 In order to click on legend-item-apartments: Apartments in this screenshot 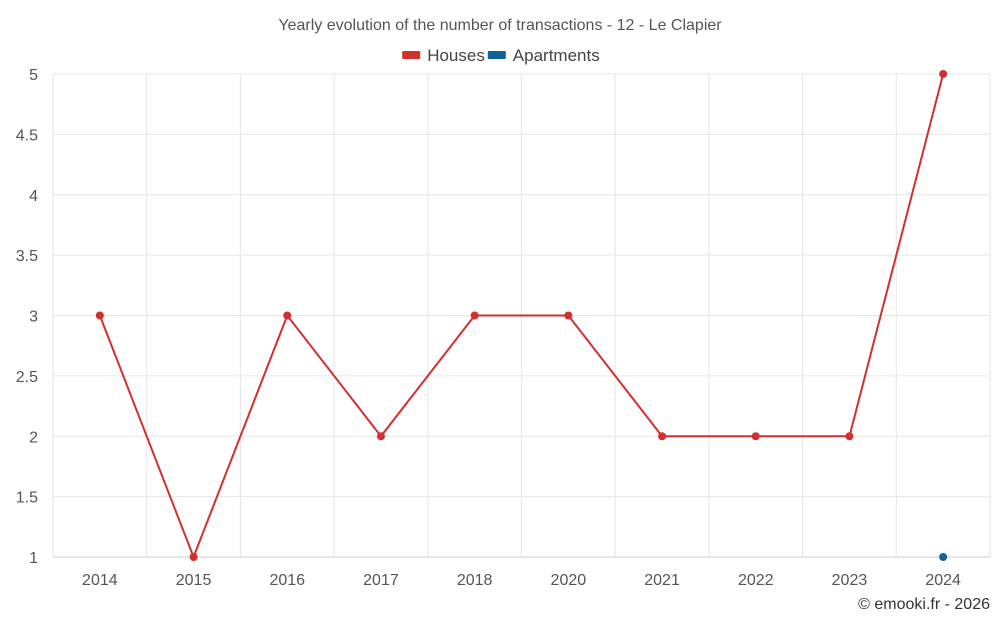, I will do `click(543, 55)`.